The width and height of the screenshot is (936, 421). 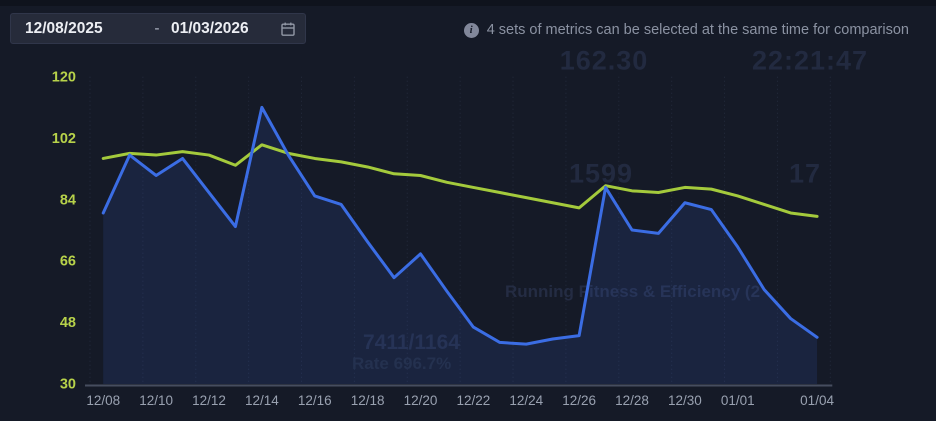 I want to click on x-axis-label: 12/16, so click(x=315, y=400).